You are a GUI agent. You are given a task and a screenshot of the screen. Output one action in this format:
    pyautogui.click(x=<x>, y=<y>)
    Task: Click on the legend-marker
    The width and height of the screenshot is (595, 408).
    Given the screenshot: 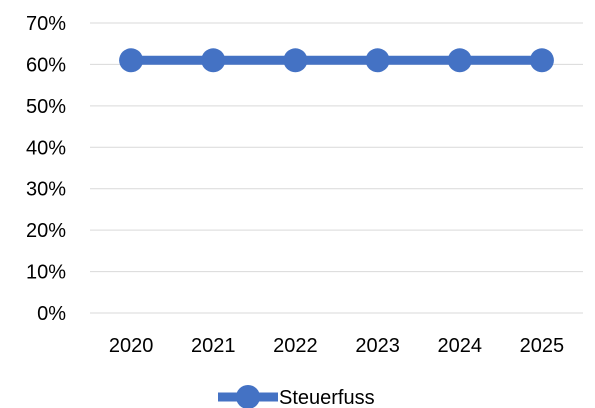 What is the action you would take?
    pyautogui.click(x=248, y=396)
    